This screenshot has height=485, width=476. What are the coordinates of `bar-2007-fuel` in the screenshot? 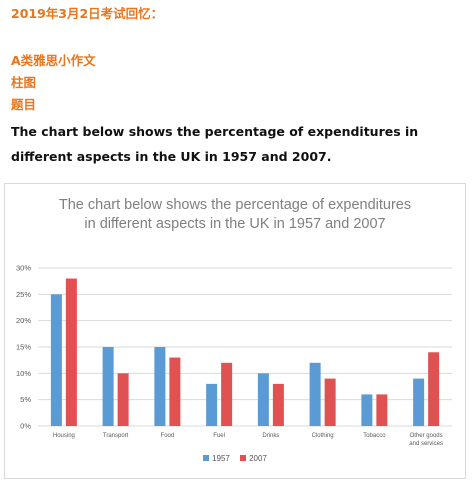 It's located at (227, 394).